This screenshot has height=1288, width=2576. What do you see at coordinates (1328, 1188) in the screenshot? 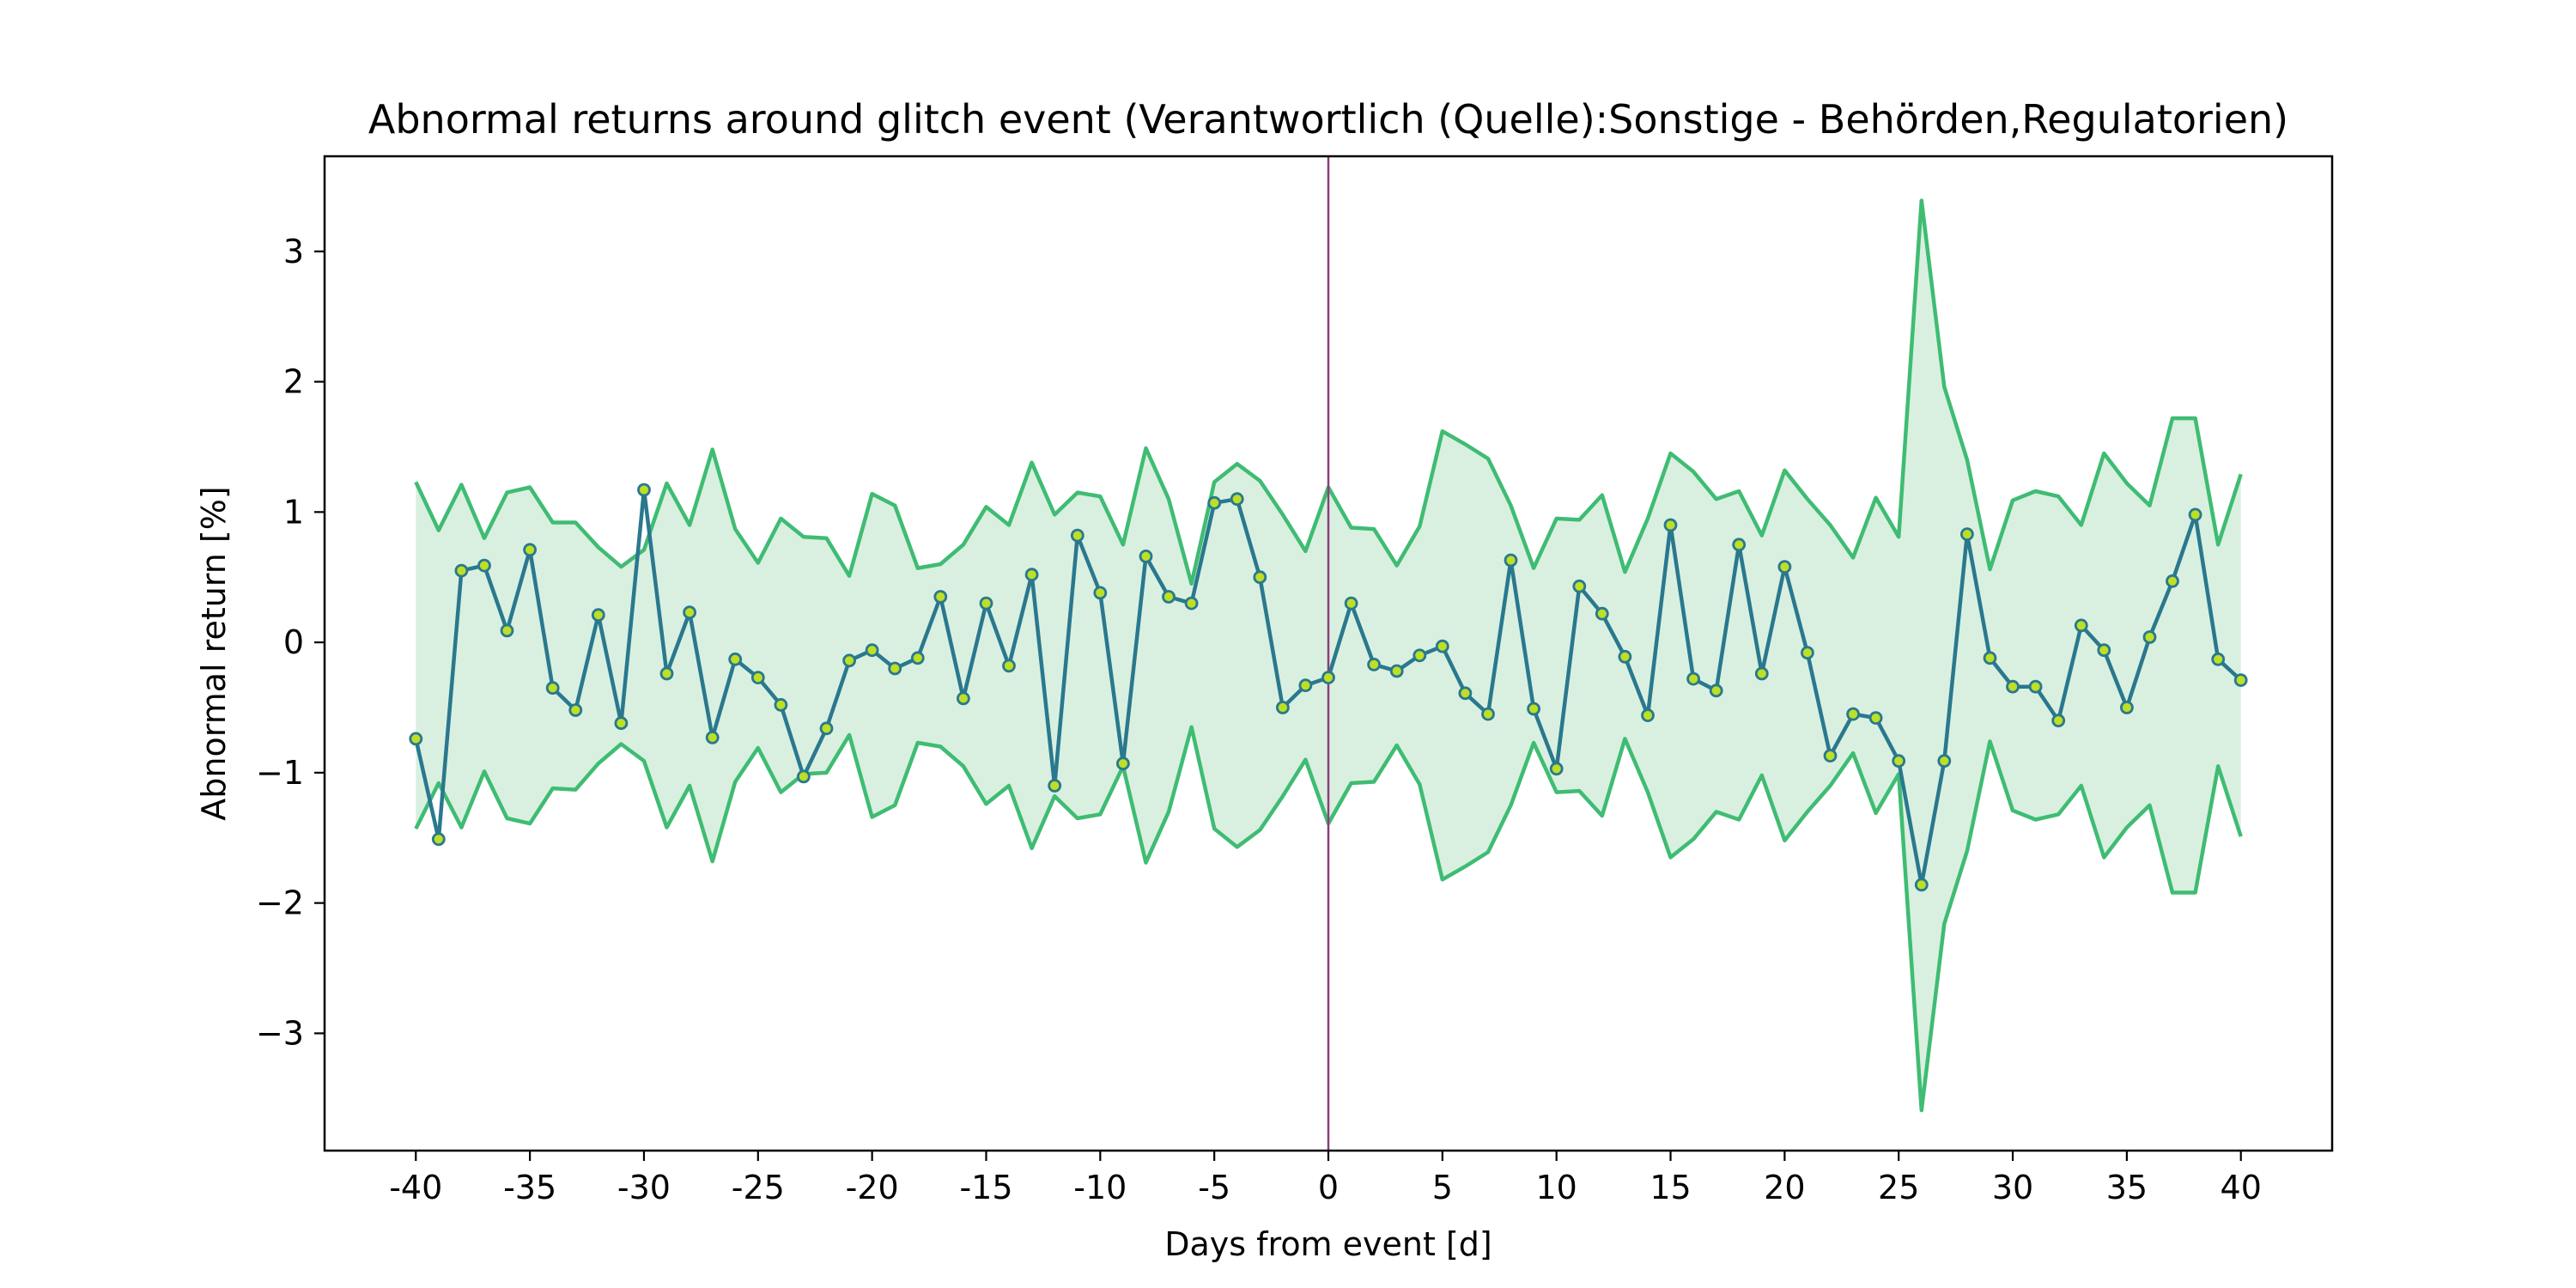
I see `x-tick-label: 0` at bounding box center [1328, 1188].